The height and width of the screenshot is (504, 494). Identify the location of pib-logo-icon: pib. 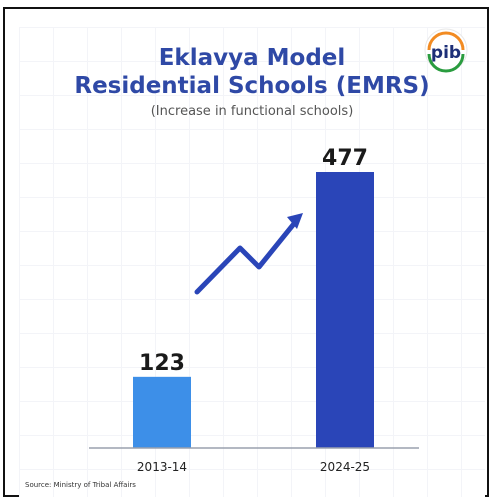
(446, 50).